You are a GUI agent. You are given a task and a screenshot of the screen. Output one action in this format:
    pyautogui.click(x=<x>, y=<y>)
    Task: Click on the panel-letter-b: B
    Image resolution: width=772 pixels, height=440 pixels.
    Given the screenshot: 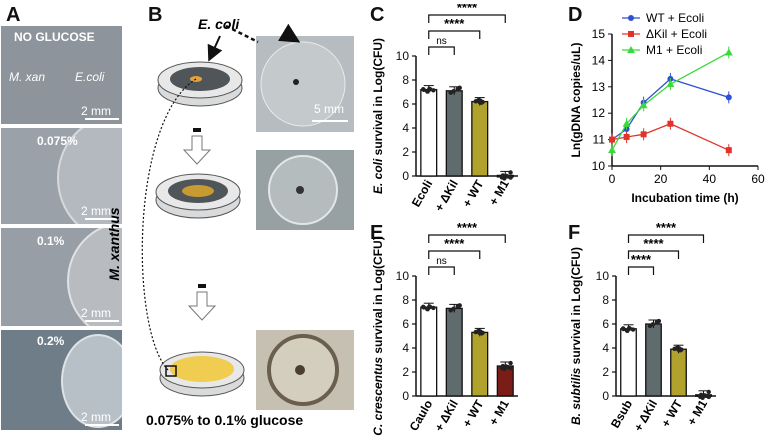 What is the action you would take?
    pyautogui.click(x=155, y=15)
    